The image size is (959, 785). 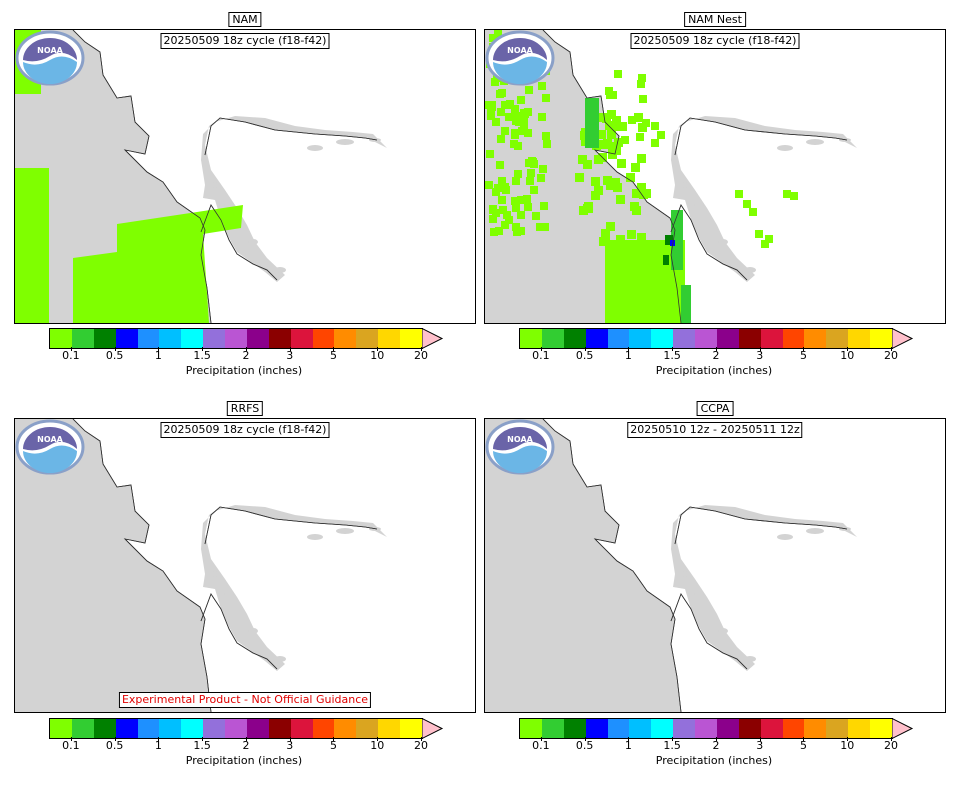 What do you see at coordinates (520, 439) in the screenshot?
I see `noaa-logo-text: NOAA` at bounding box center [520, 439].